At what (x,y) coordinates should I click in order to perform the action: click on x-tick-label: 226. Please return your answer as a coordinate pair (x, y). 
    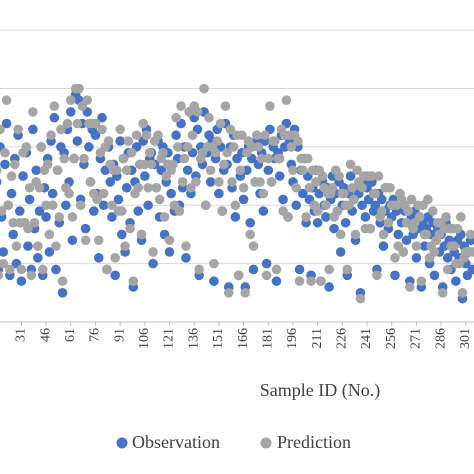
    Looking at the image, I should click on (342, 338).